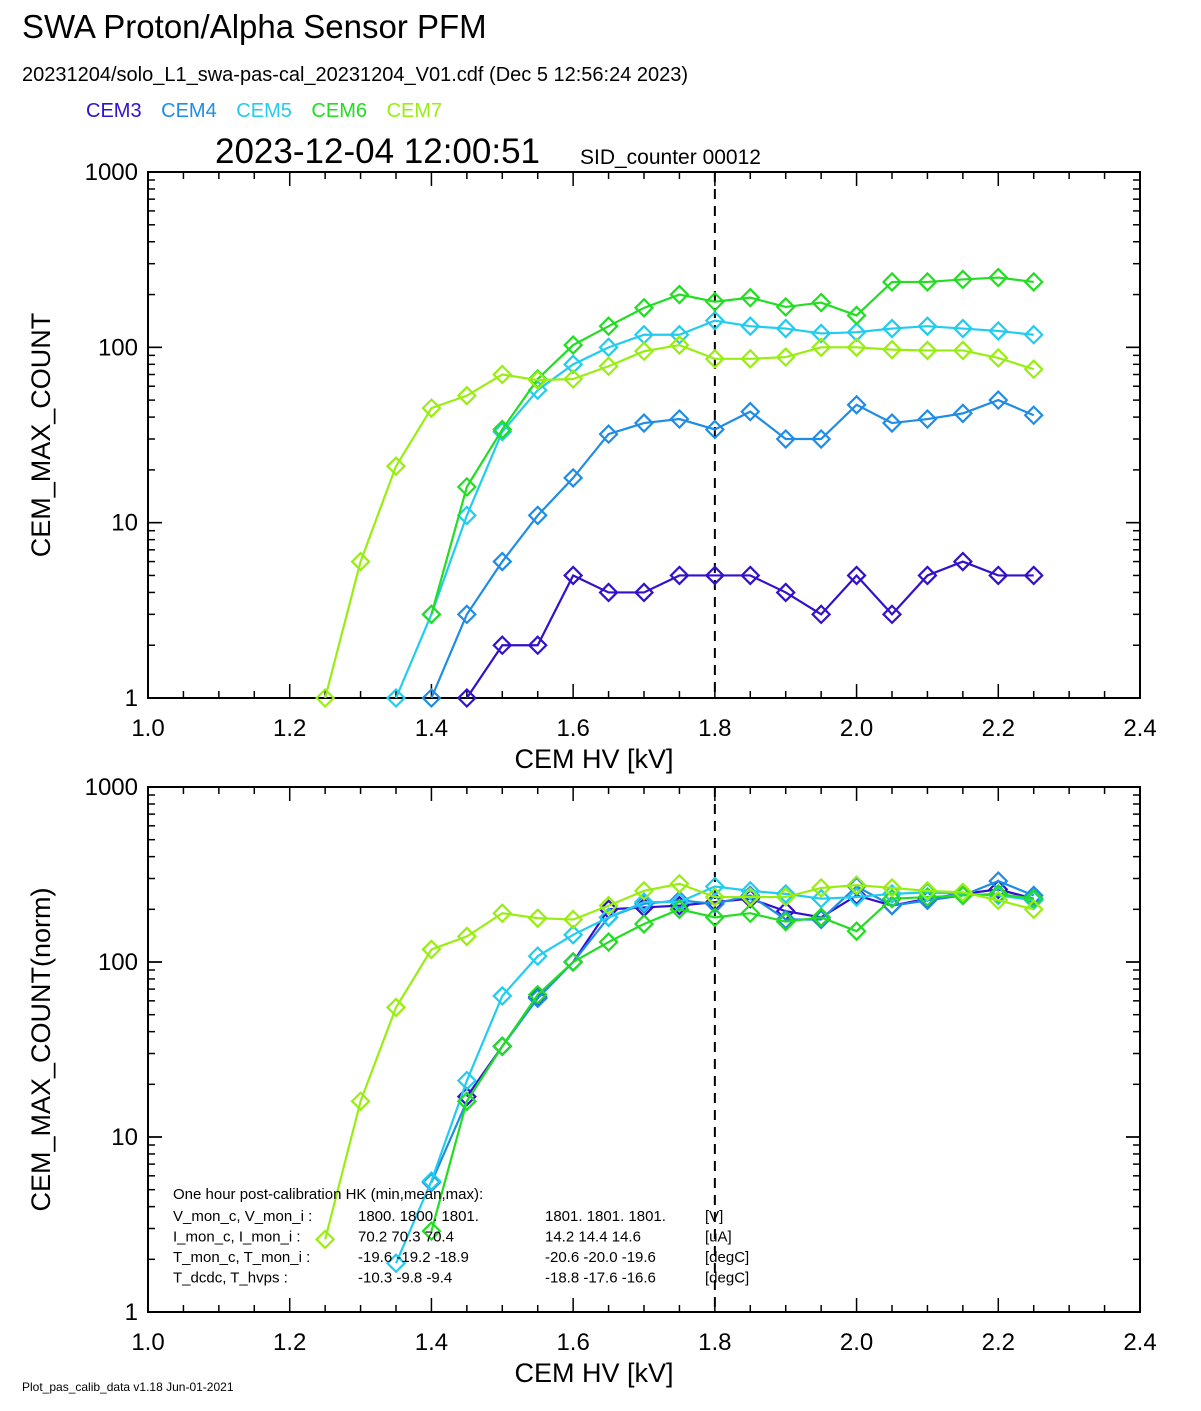 The image size is (1201, 1411). Describe the element at coordinates (856, 1342) in the screenshot. I see `x-tick-label: 2.0` at that location.